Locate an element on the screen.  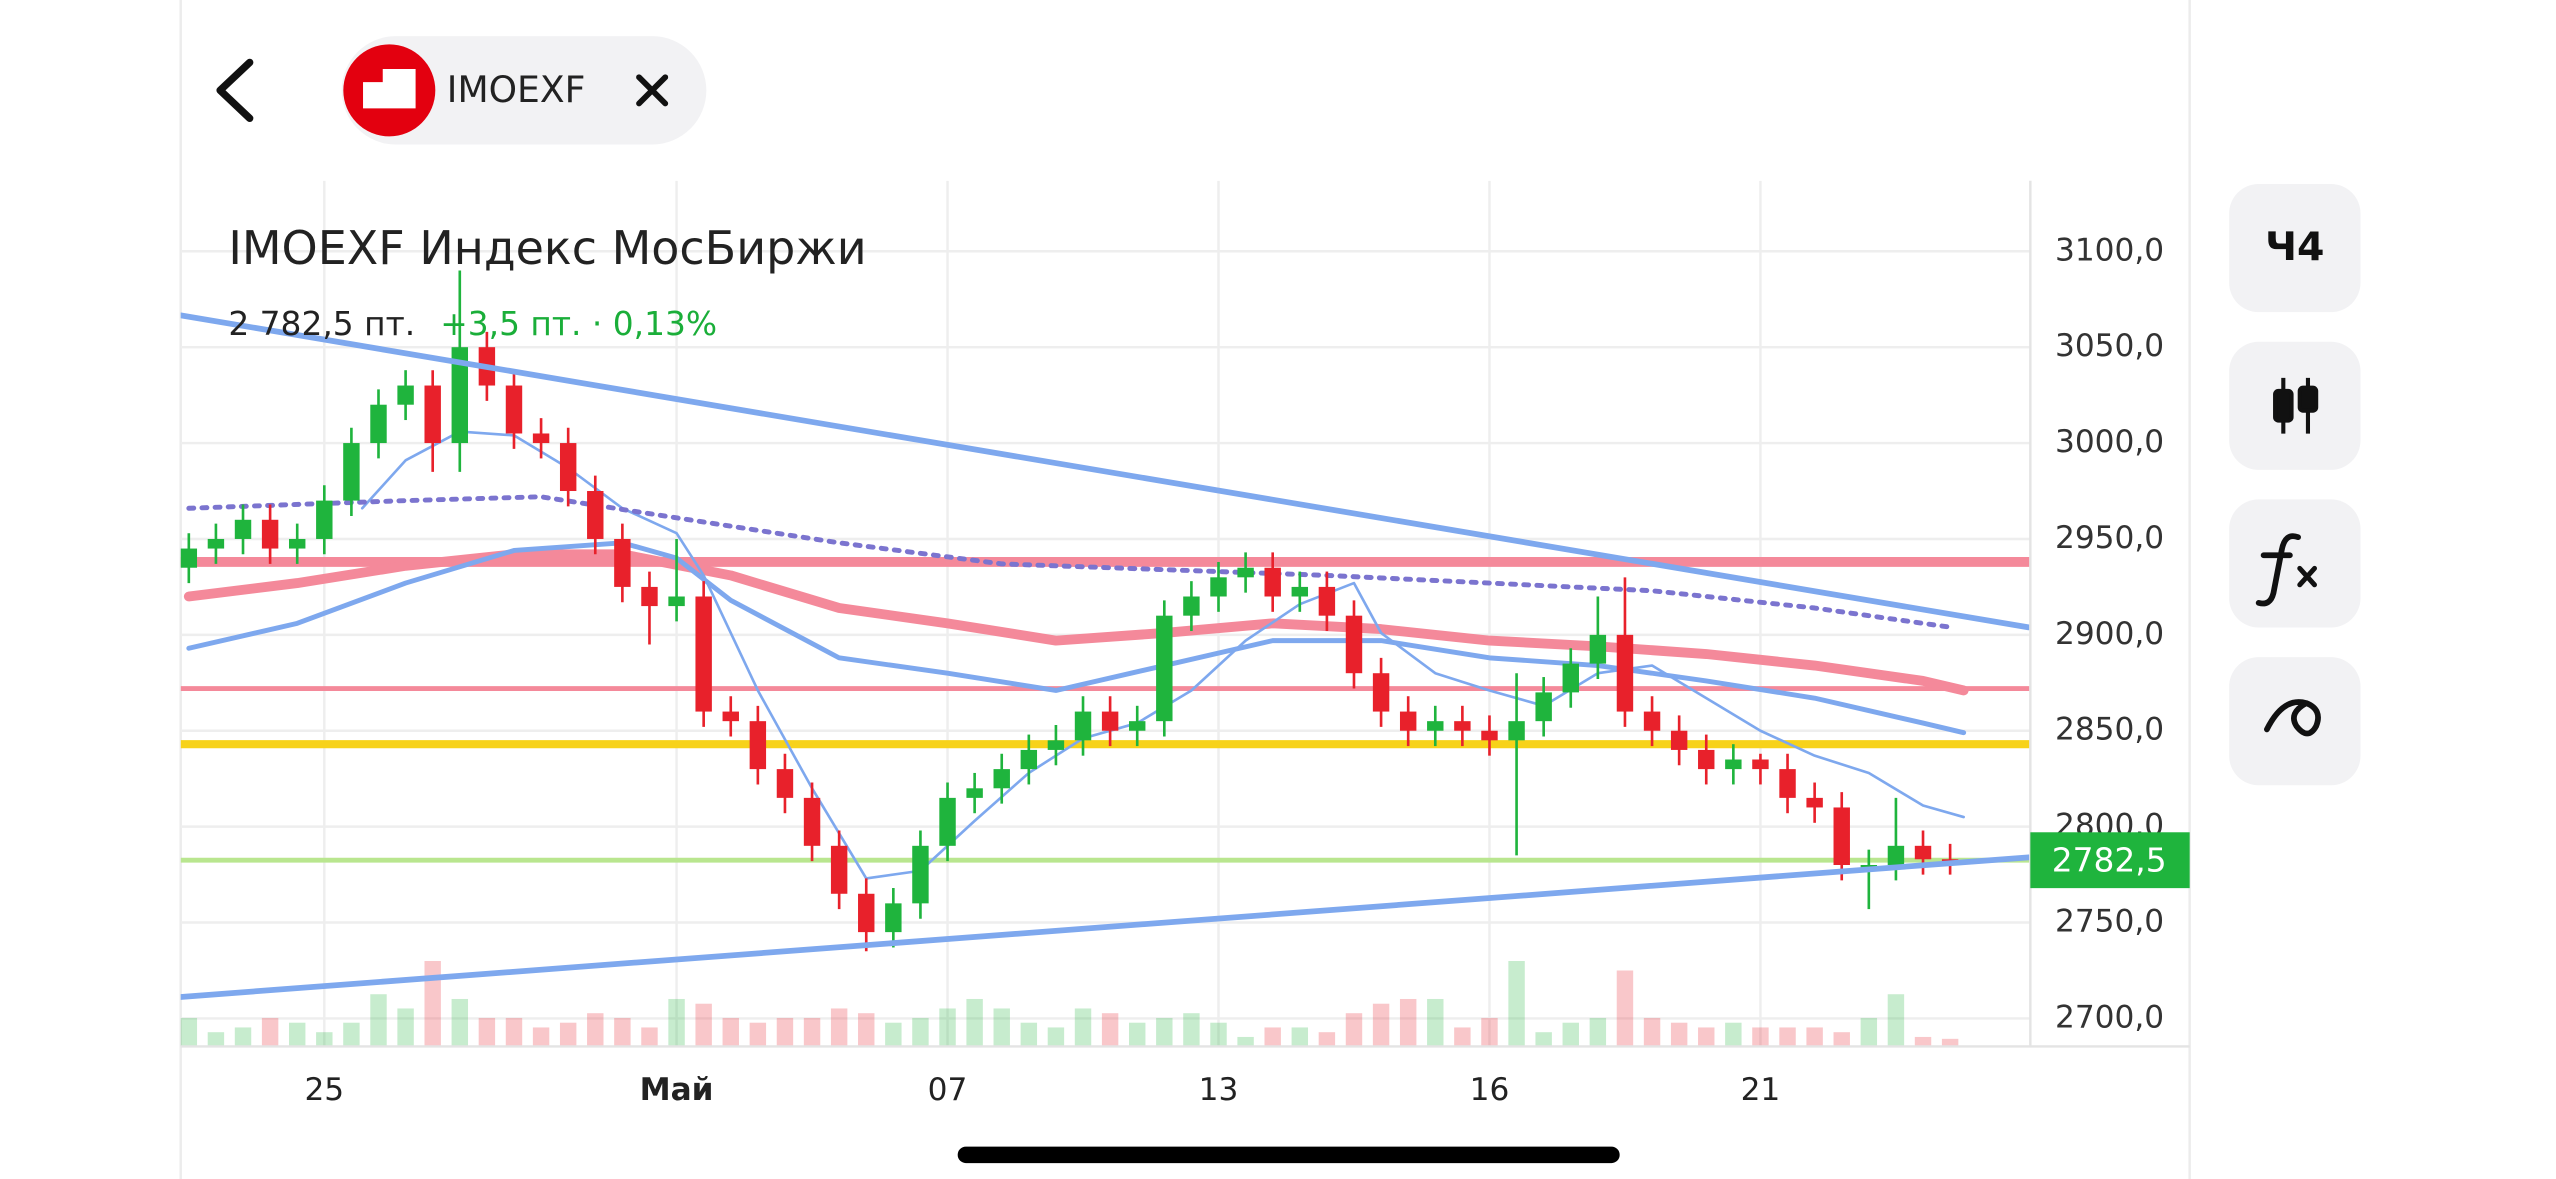
chip-label: IMOEXF is located at coordinates (516, 89).